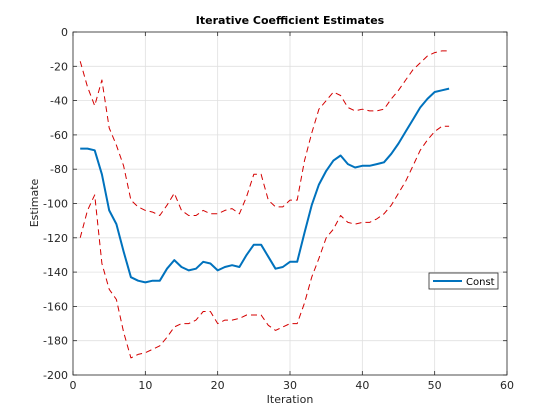  I want to click on y-tick-label: -180, so click(55, 341).